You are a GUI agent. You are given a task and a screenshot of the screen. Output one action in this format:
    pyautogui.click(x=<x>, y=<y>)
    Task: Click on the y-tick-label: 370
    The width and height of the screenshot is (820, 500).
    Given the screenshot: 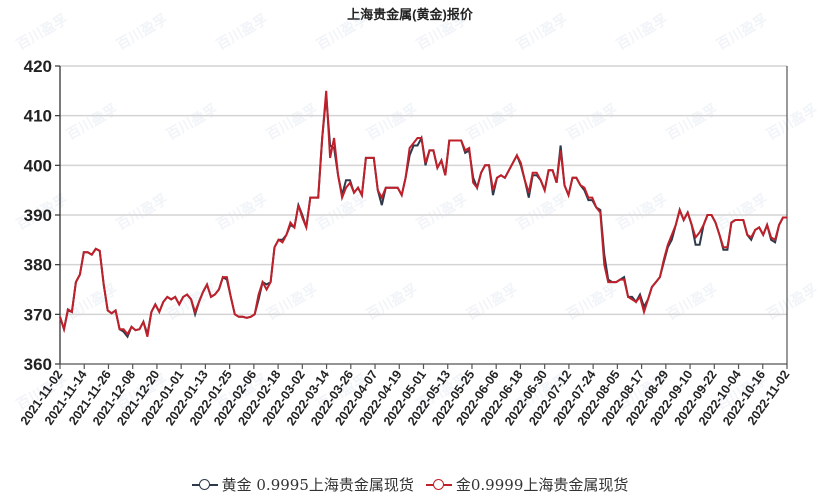 What is the action you would take?
    pyautogui.click(x=38, y=314)
    